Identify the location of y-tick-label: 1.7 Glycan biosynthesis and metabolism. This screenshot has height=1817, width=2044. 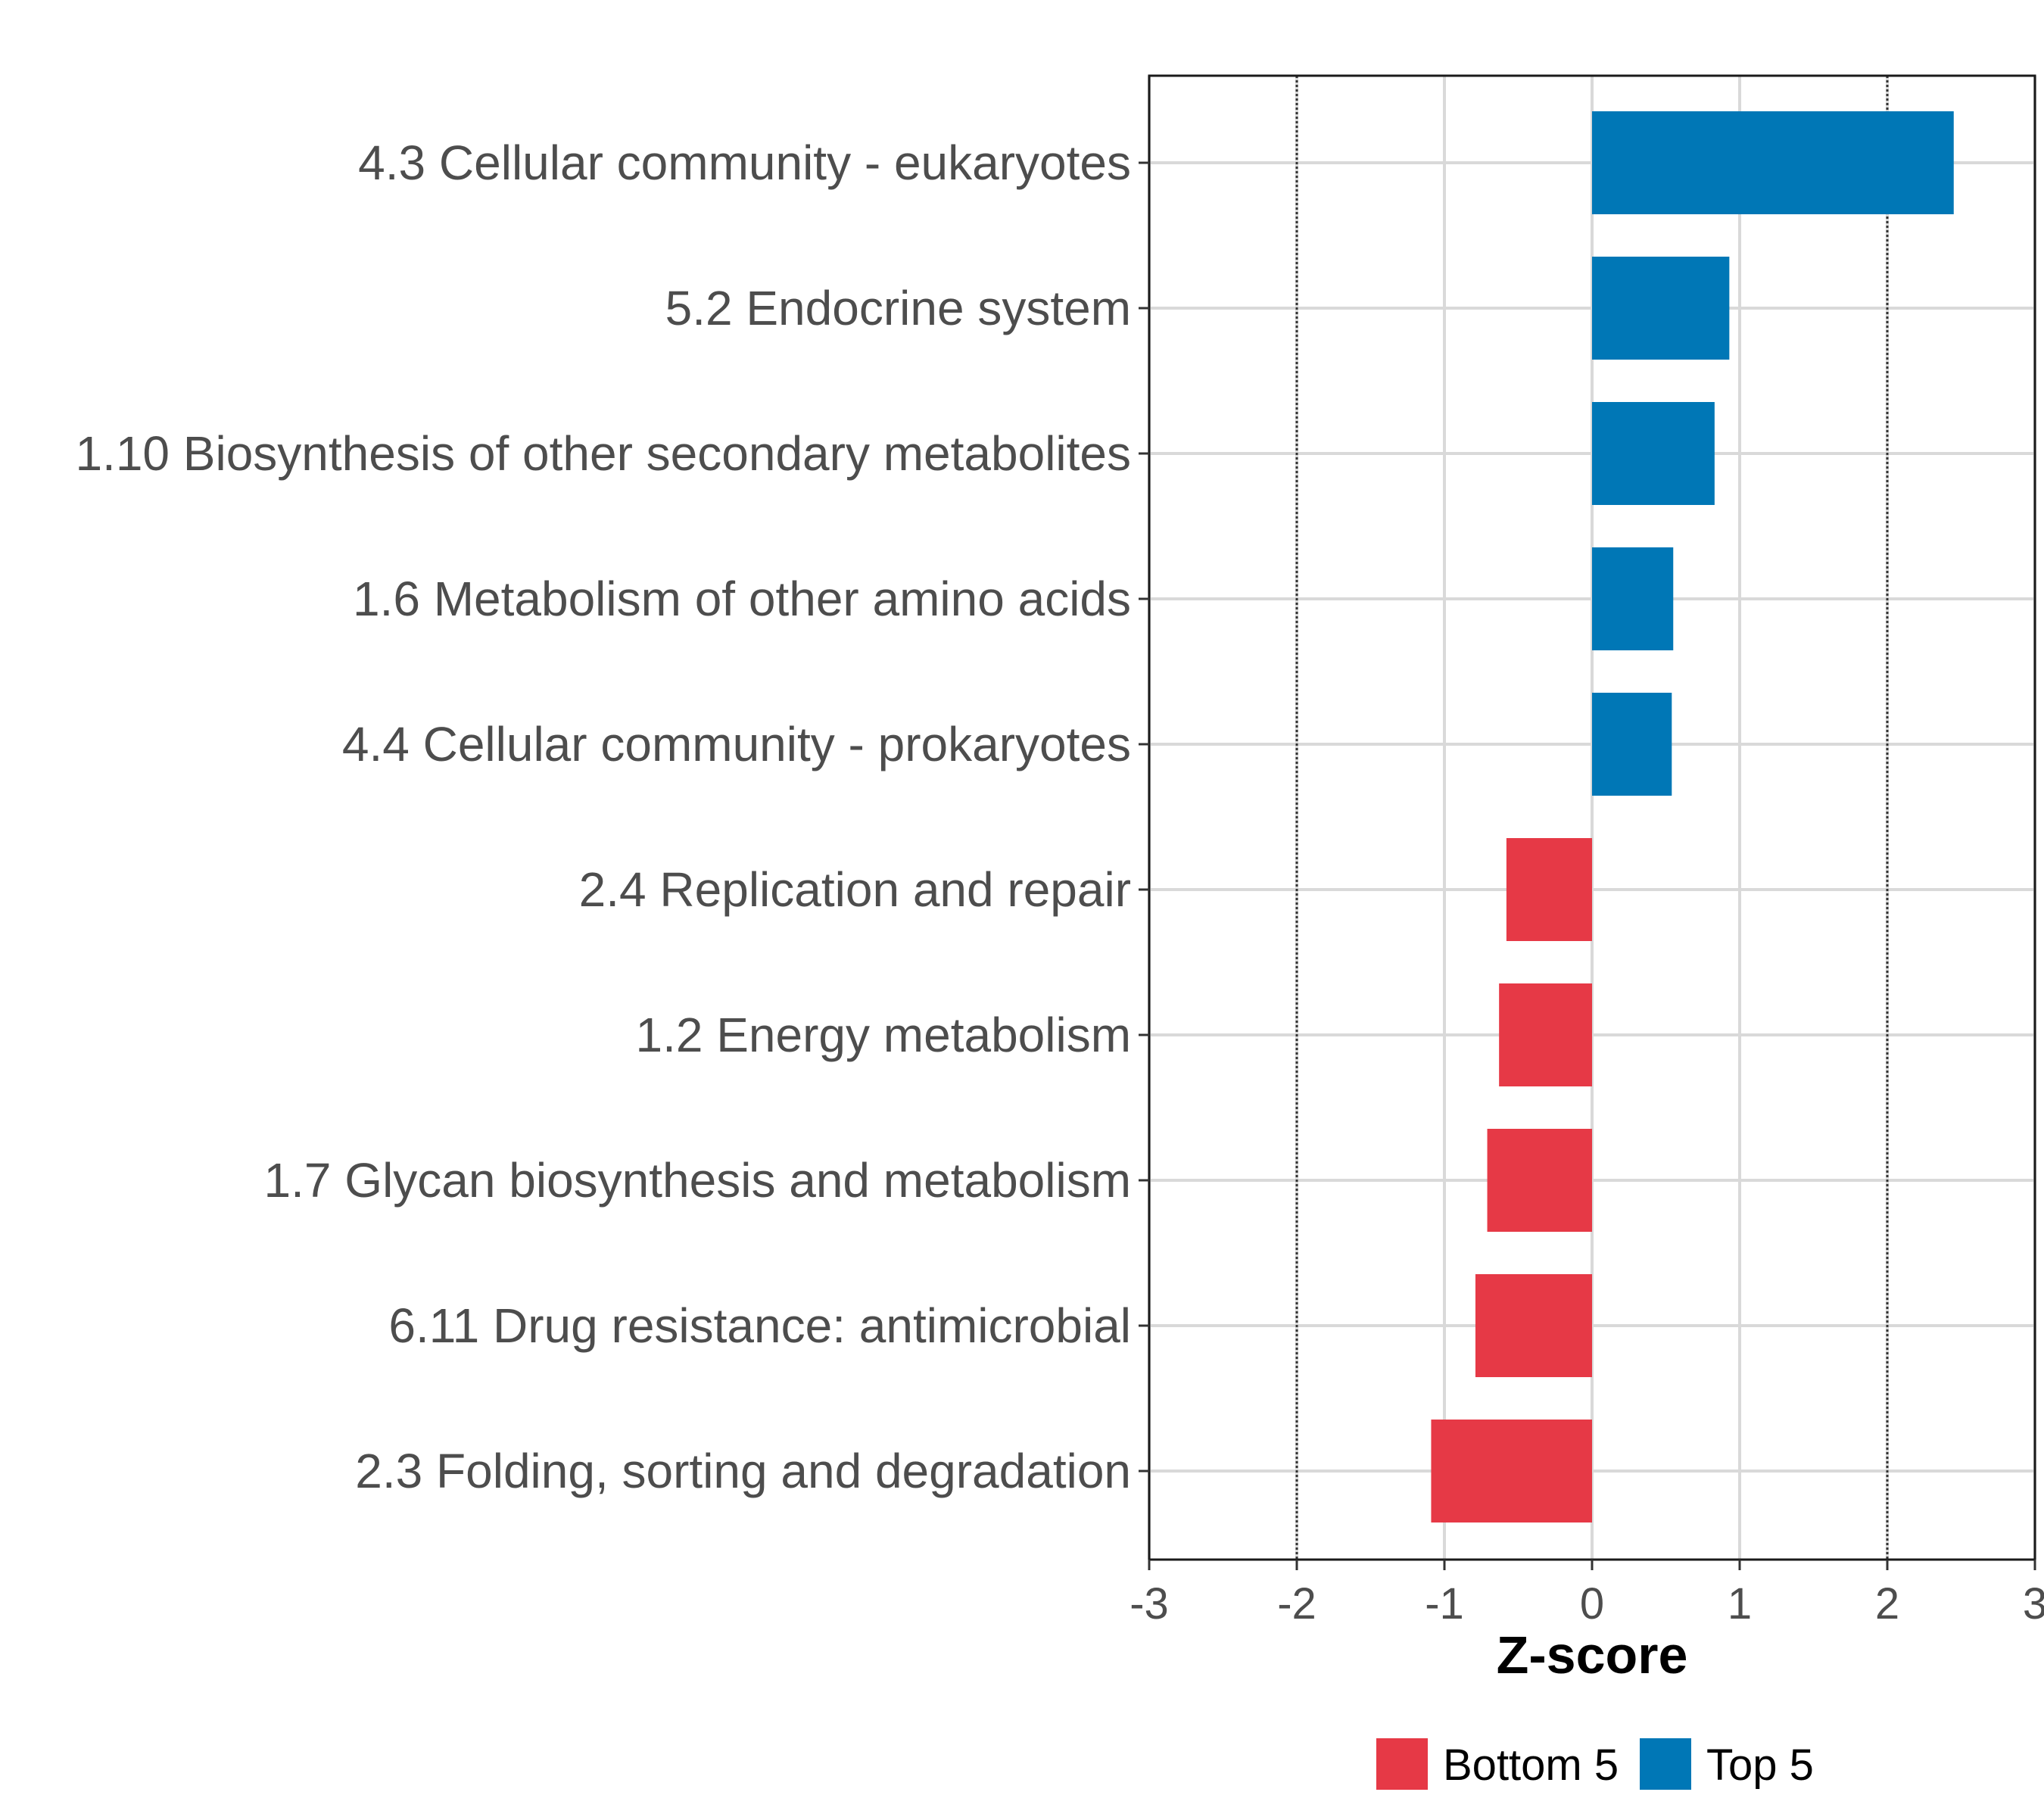
(697, 1180).